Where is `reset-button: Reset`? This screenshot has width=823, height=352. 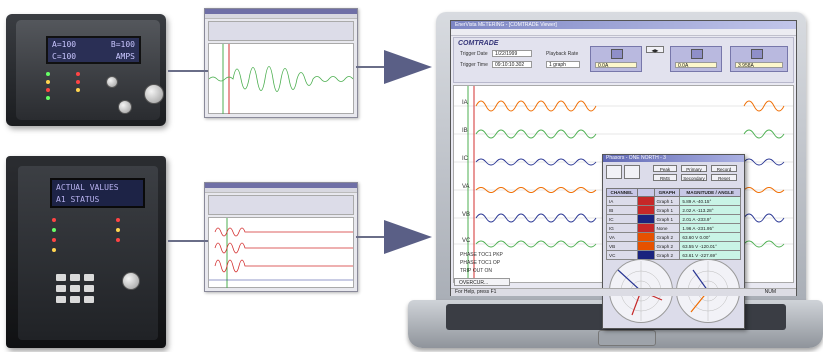 reset-button: Reset is located at coordinates (724, 177).